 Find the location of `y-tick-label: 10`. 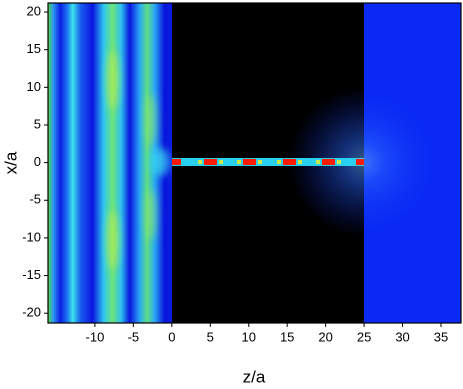

y-tick-label: 10 is located at coordinates (34, 86).